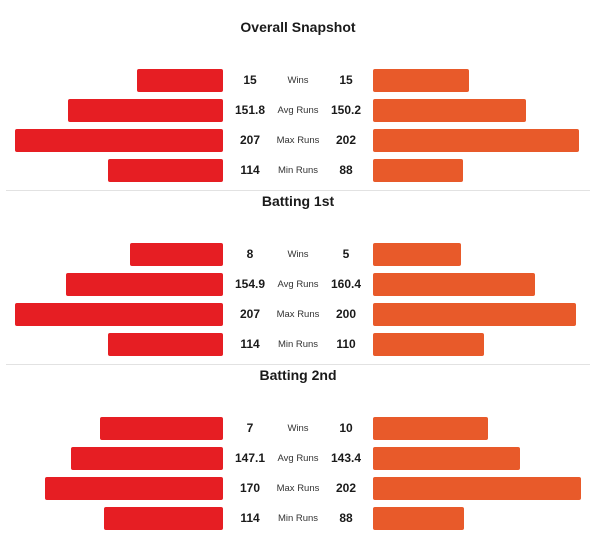 Image resolution: width=596 pixels, height=543 pixels. I want to click on comparison-row: 8 Wins 5, so click(298, 254).